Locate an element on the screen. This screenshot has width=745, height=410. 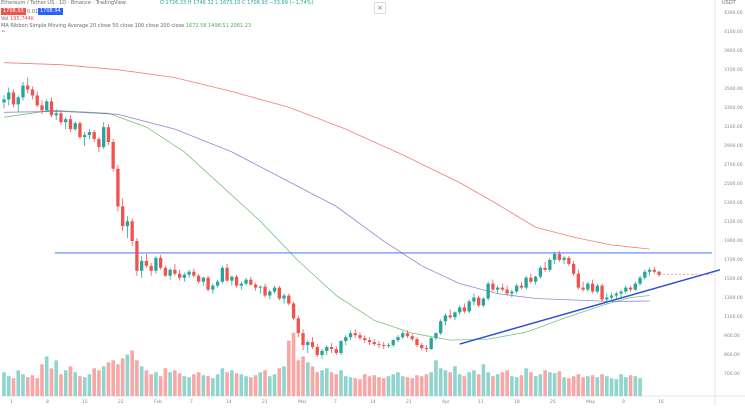
volume-label: Vol is located at coordinates (5, 19).